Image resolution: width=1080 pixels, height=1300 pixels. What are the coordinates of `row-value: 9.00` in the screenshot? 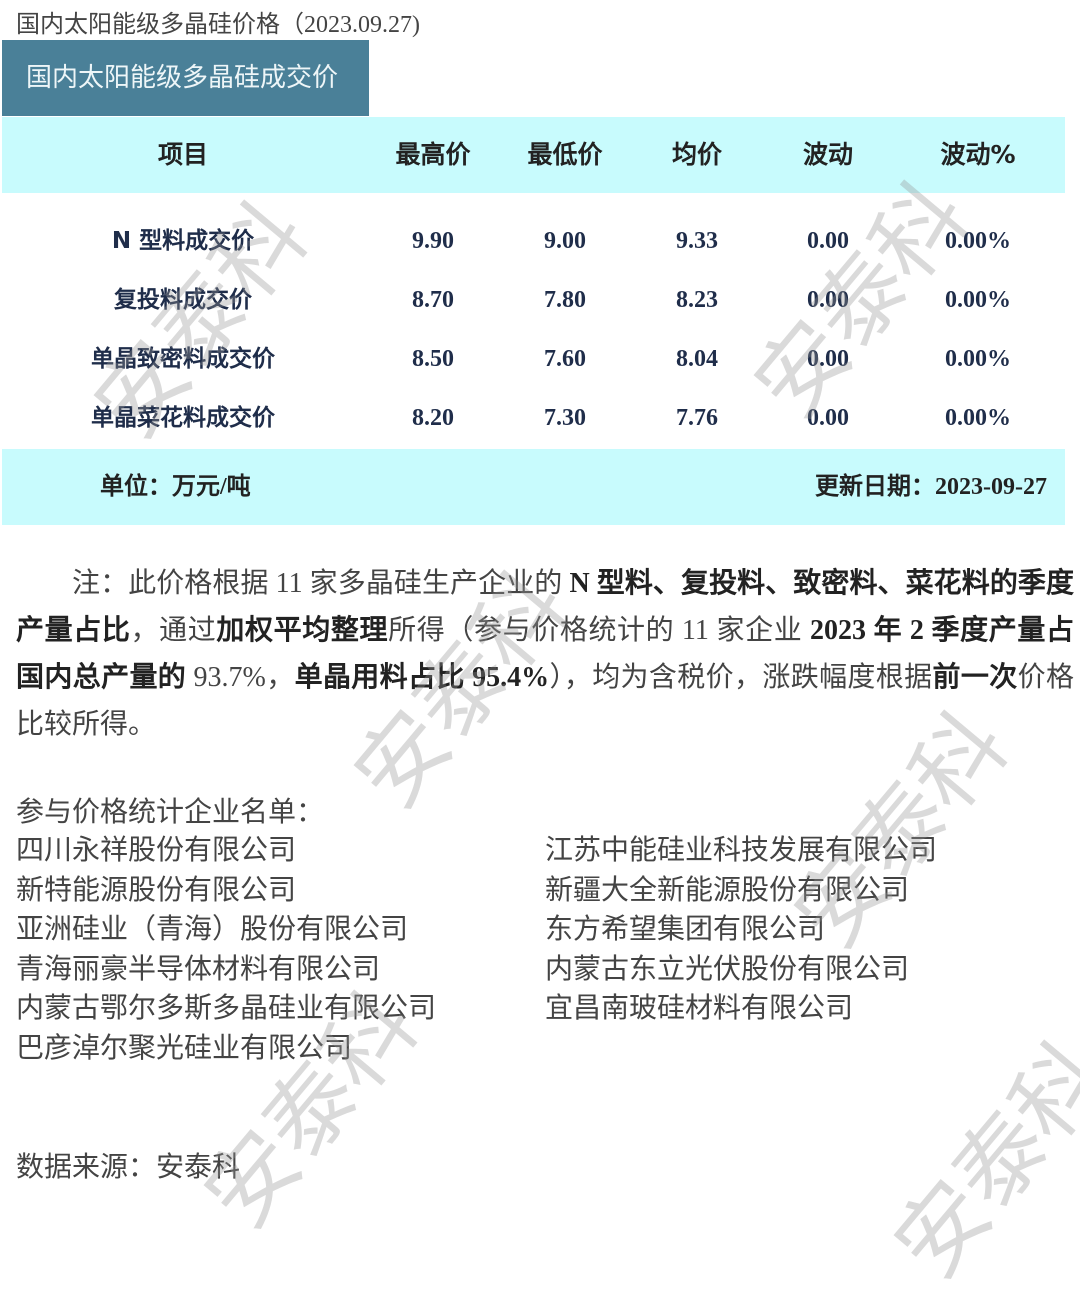 It's located at (565, 241).